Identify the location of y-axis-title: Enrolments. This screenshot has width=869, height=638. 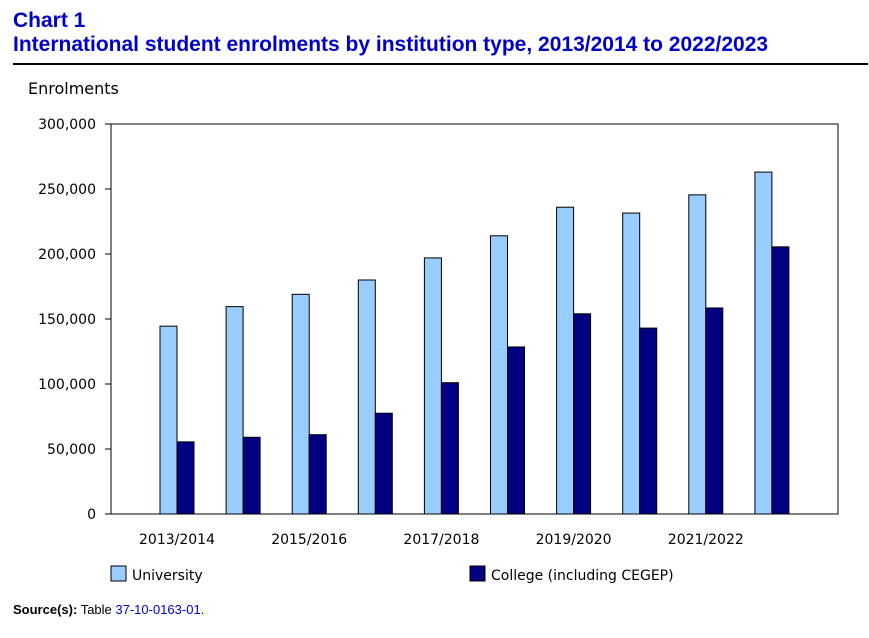
(73, 88).